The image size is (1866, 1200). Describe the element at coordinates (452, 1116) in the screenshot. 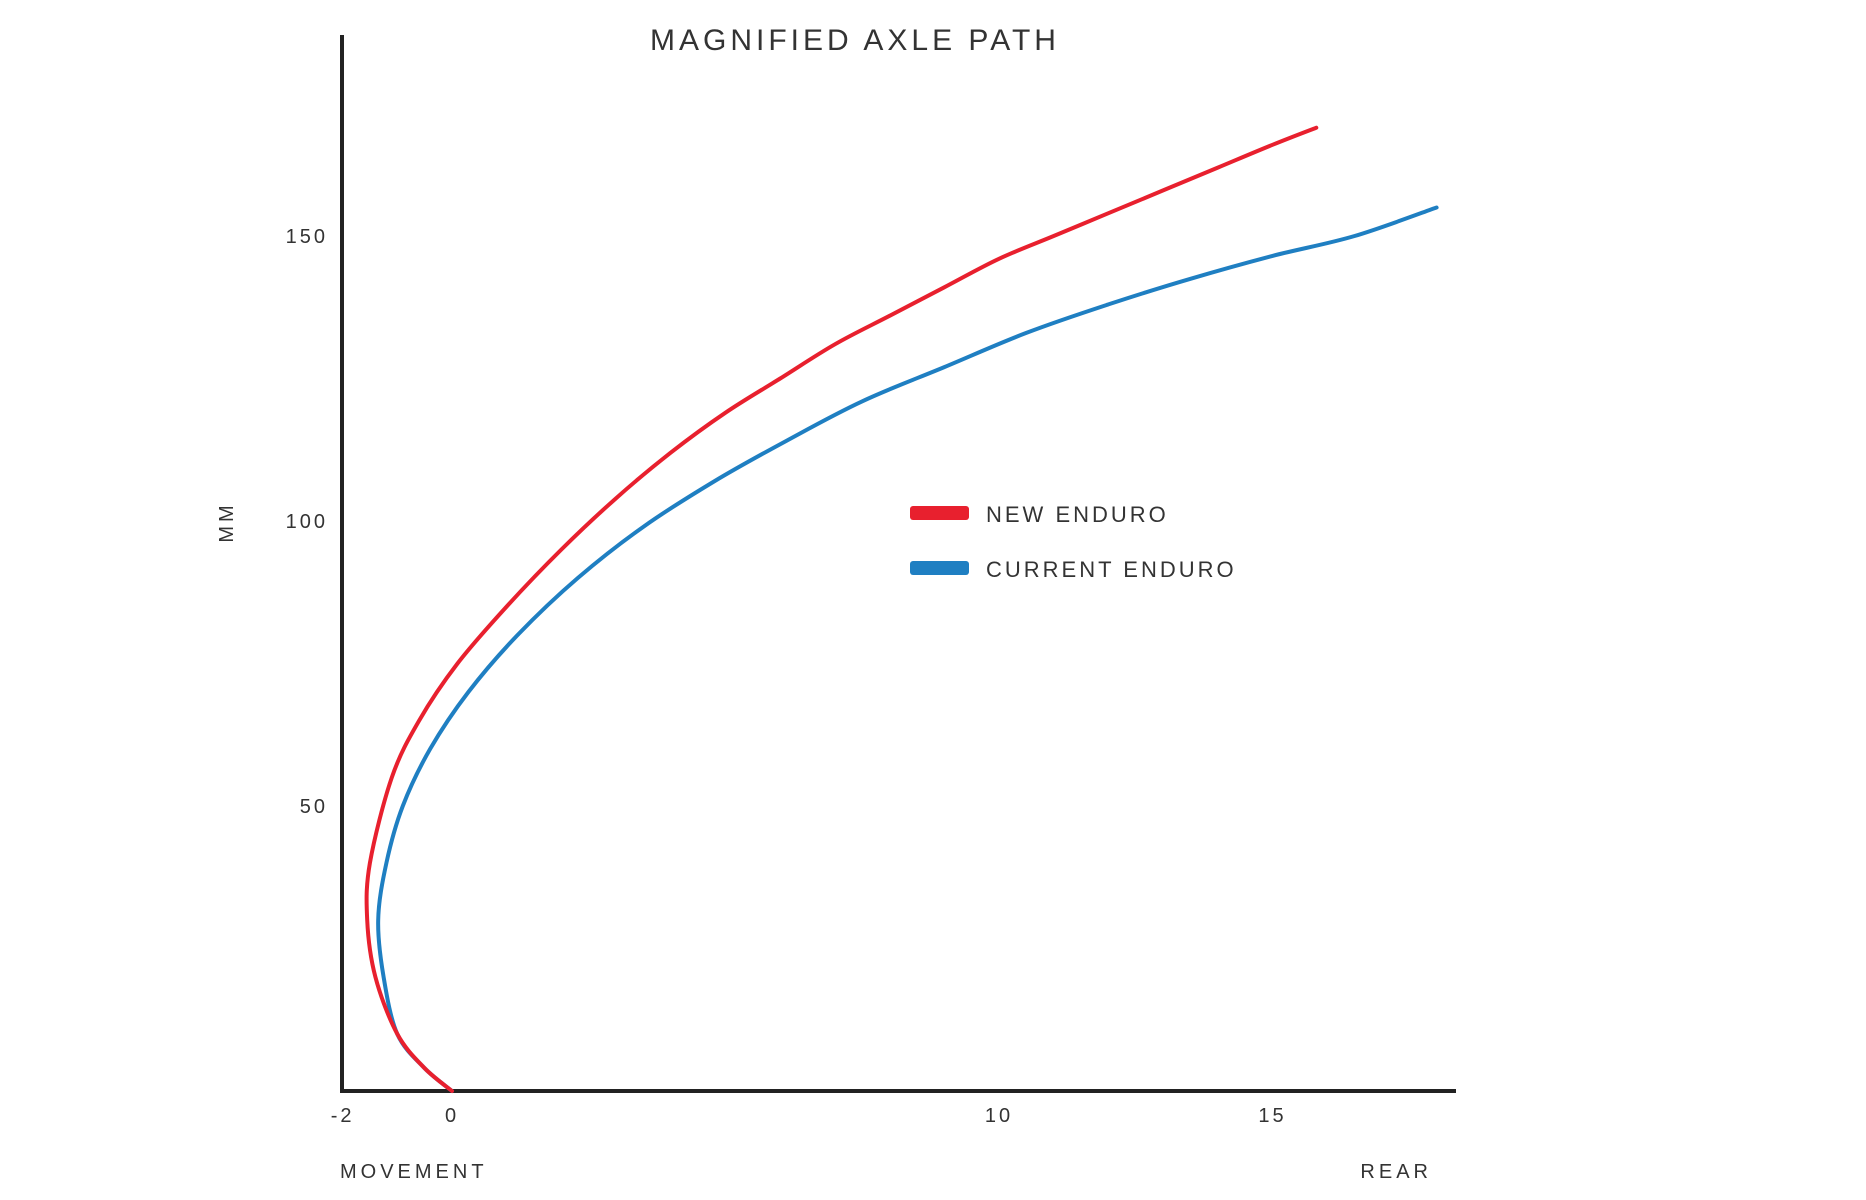

I see `x-tick-label: 0` at that location.